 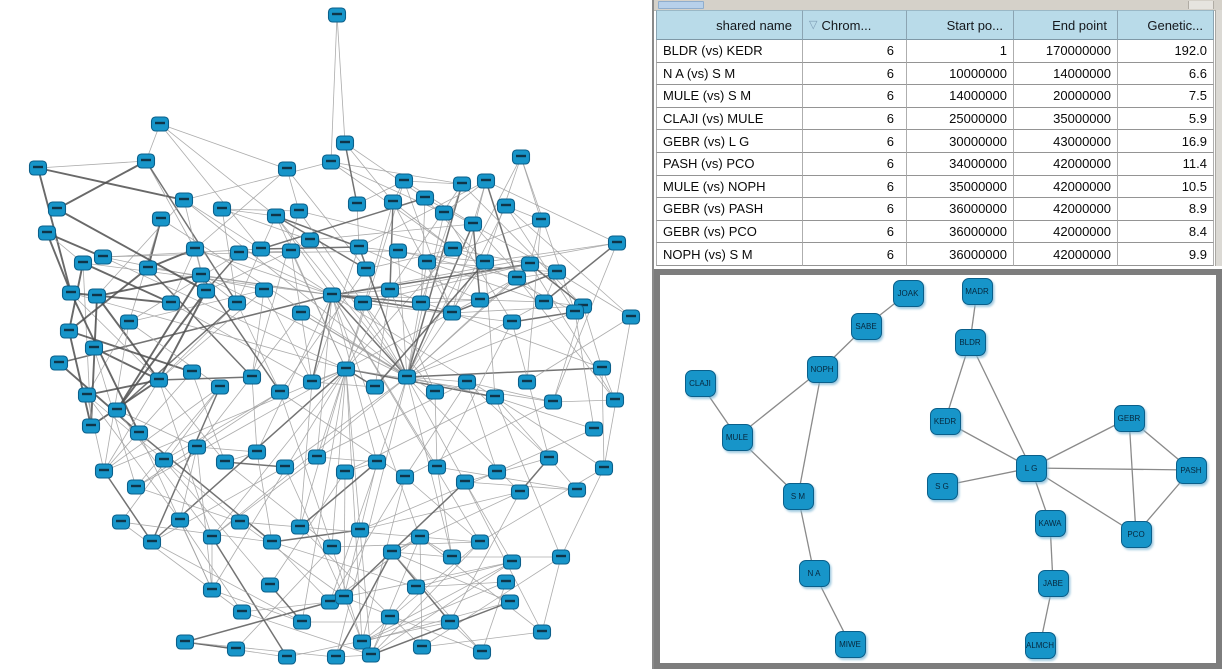 I want to click on table-cell: 170000000, so click(x=1066, y=51).